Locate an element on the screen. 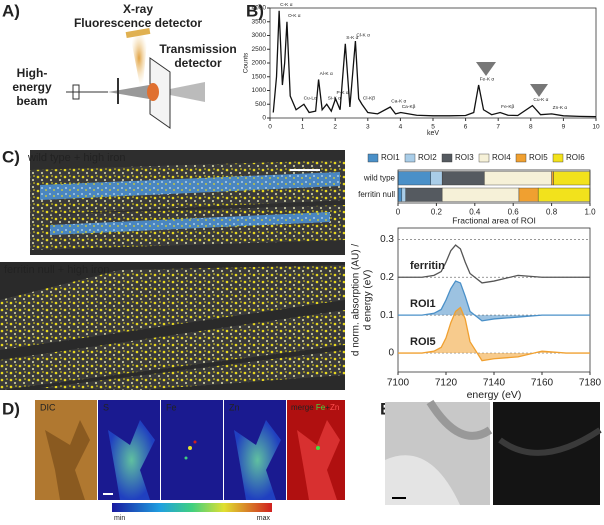  series-label: ferritin is located at coordinates (427, 266).